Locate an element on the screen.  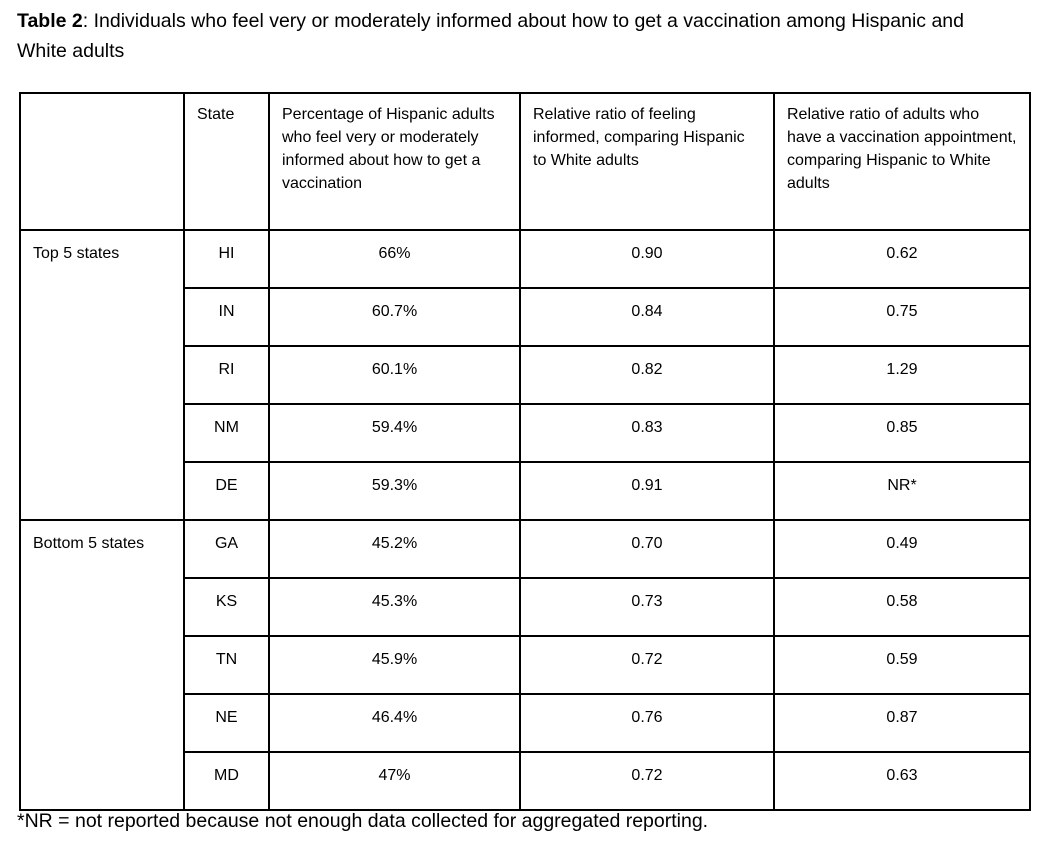
ratio-informed-cell: 0.82 is located at coordinates (647, 375).